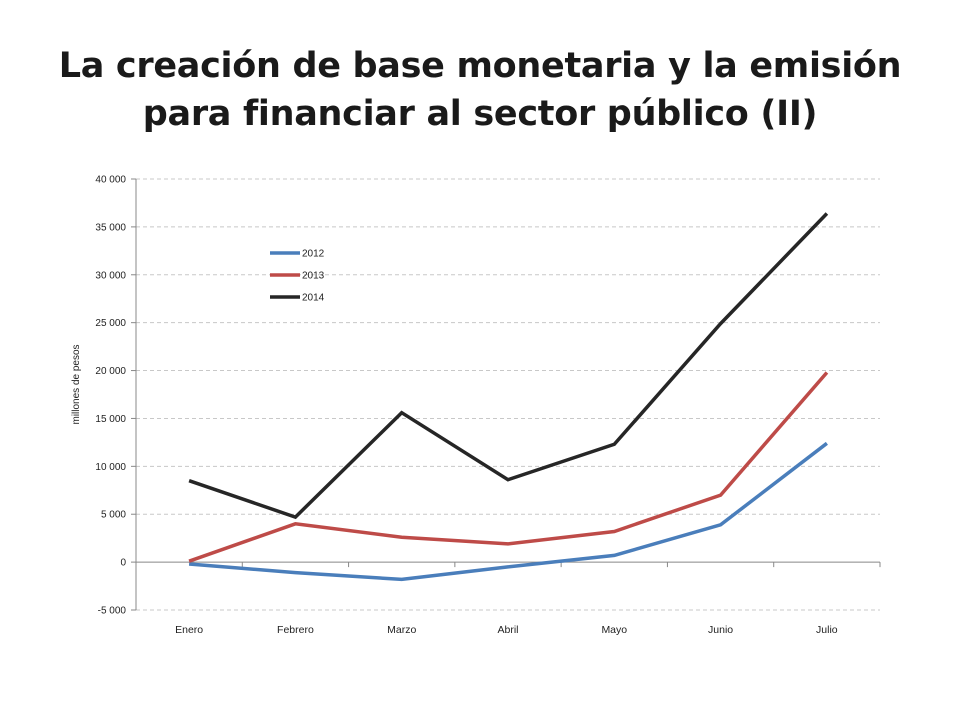  Describe the element at coordinates (112, 611) in the screenshot. I see `y-tick-label: -5 000` at that location.